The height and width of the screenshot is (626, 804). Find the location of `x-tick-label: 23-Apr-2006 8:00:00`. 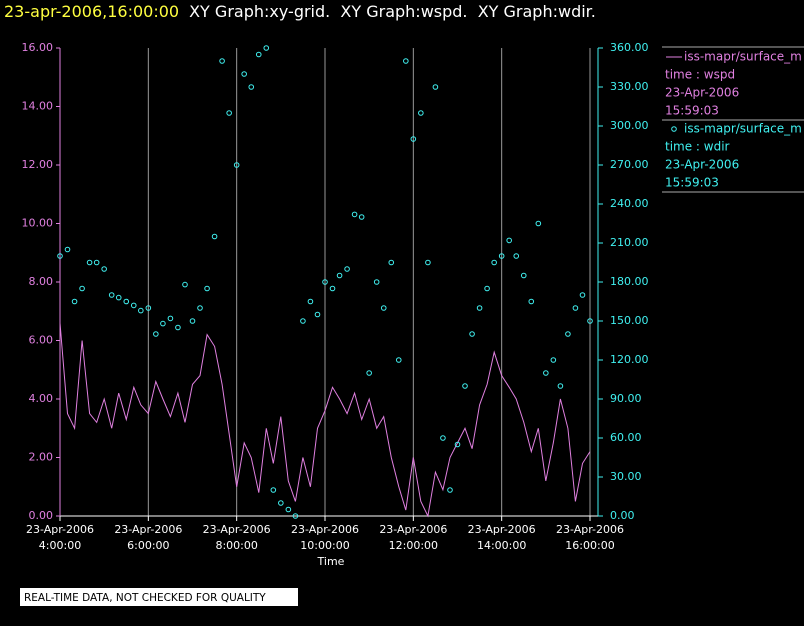

x-tick-label: 23-Apr-2006 8:00:00 is located at coordinates (237, 537).